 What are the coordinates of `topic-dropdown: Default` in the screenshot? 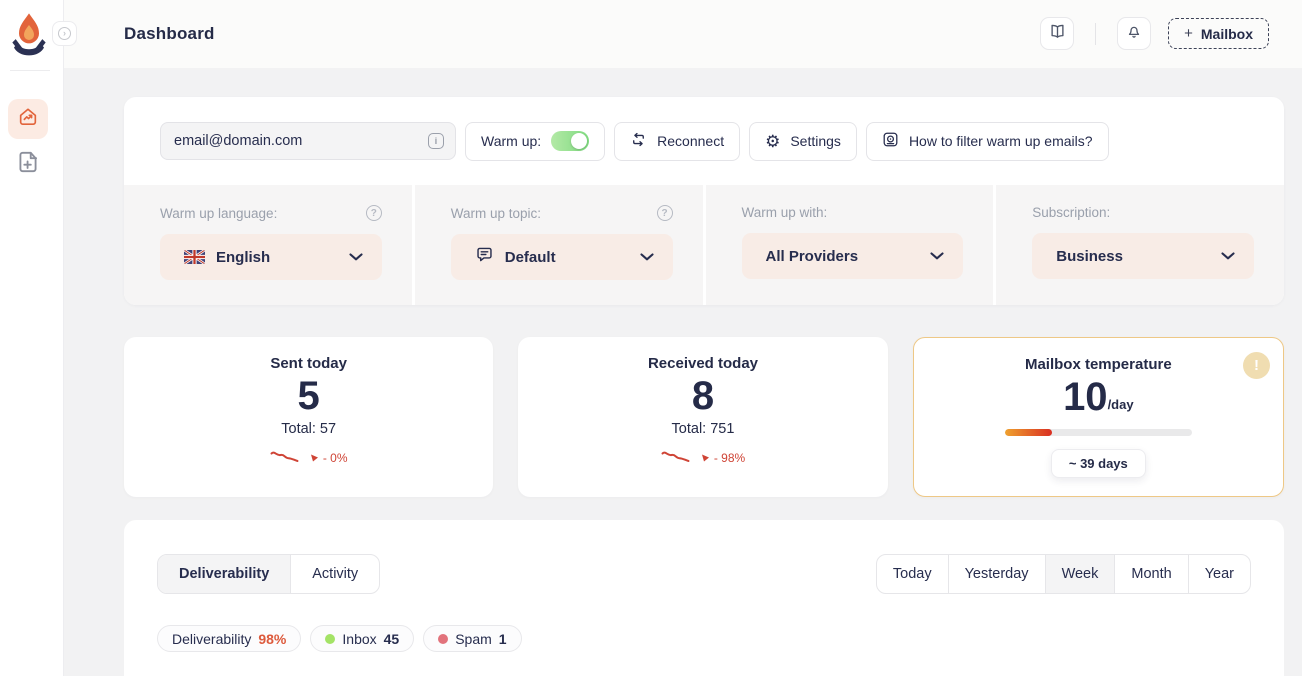 It's located at (561, 257).